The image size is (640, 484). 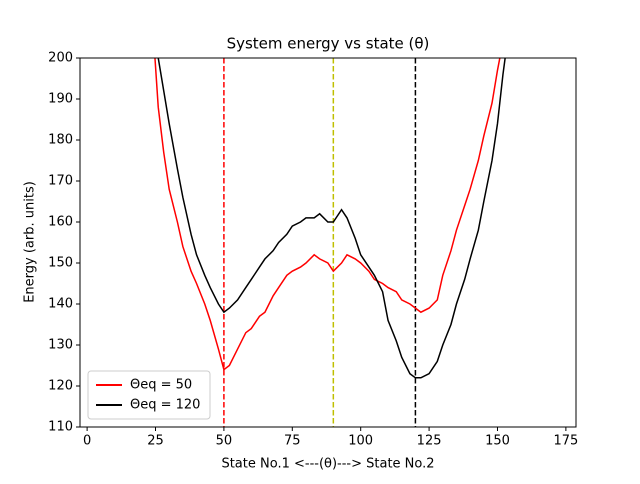 What do you see at coordinates (30, 242) in the screenshot?
I see `y-axis-label: Energy (arb. units)` at bounding box center [30, 242].